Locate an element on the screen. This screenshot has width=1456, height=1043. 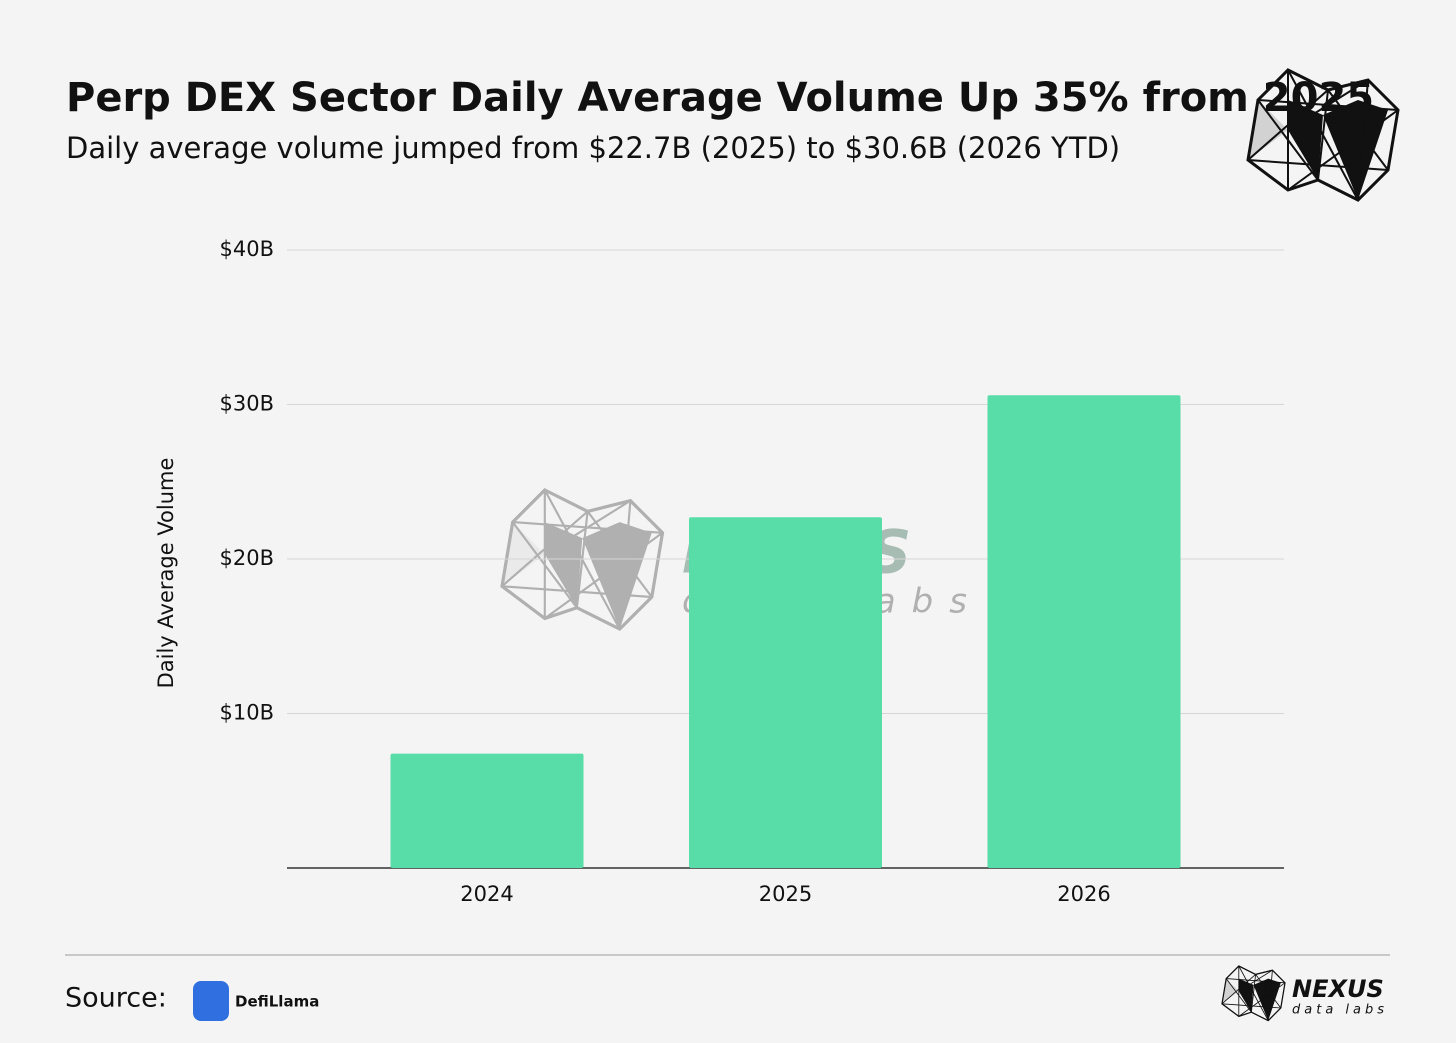
x-tick-label: 2024 is located at coordinates (486, 894).